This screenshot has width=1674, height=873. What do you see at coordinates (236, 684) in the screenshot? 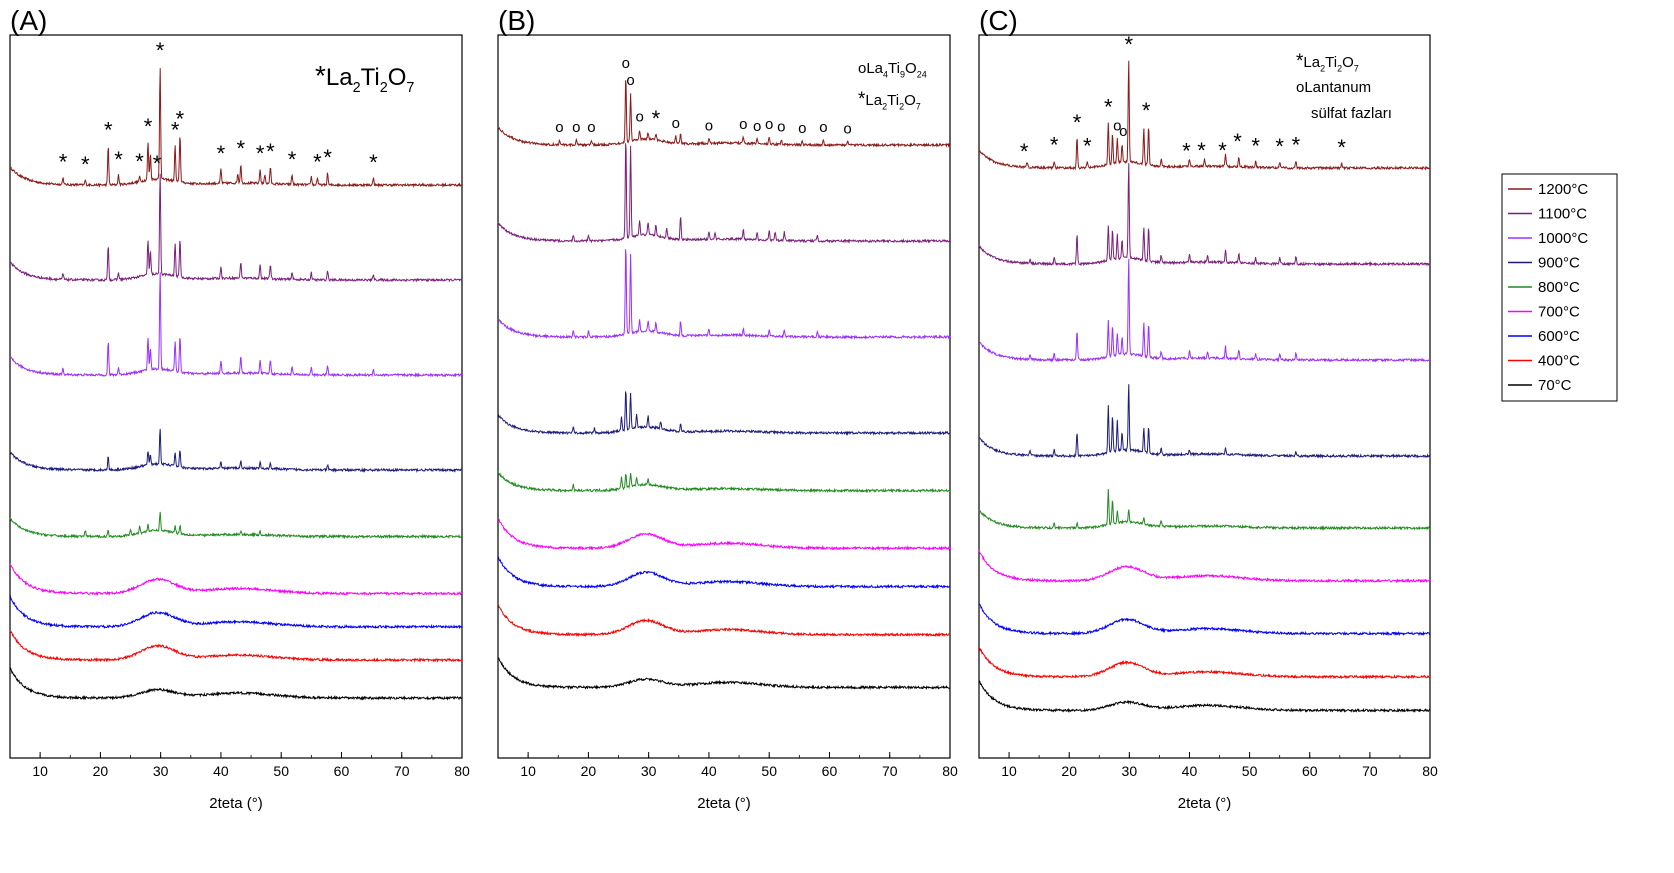
I see `series-line-70°C` at bounding box center [236, 684].